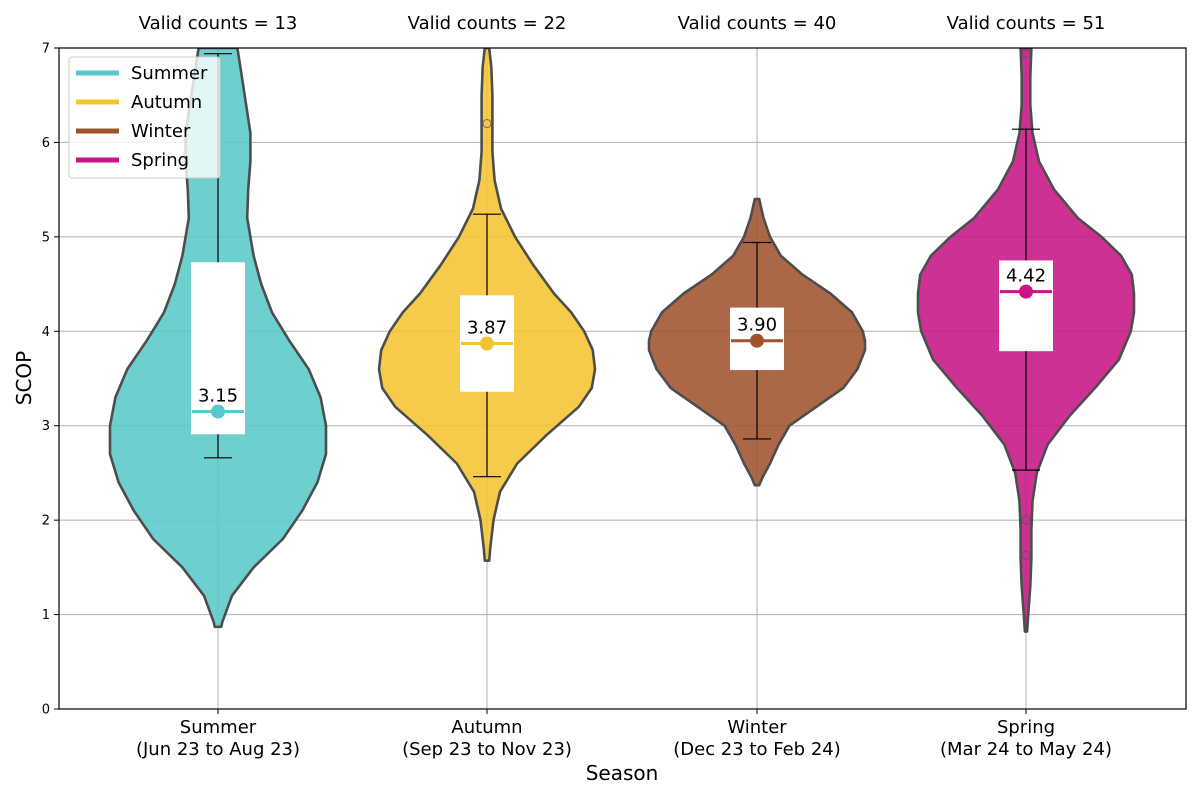 The image size is (1200, 800). What do you see at coordinates (218, 727) in the screenshot?
I see `x-tick-label-name: Summer` at bounding box center [218, 727].